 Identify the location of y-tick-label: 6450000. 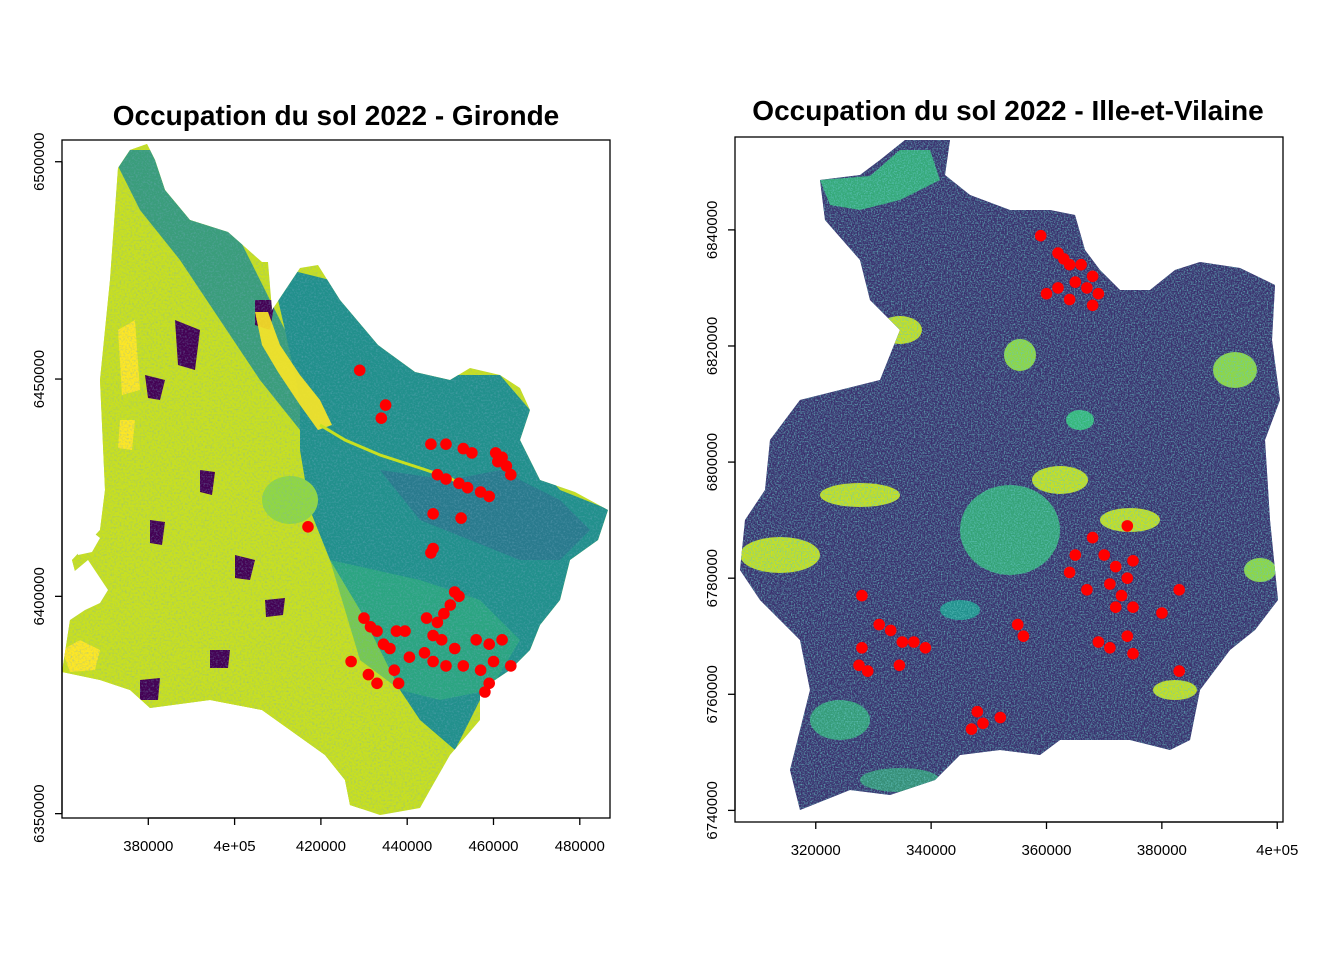
(39, 379).